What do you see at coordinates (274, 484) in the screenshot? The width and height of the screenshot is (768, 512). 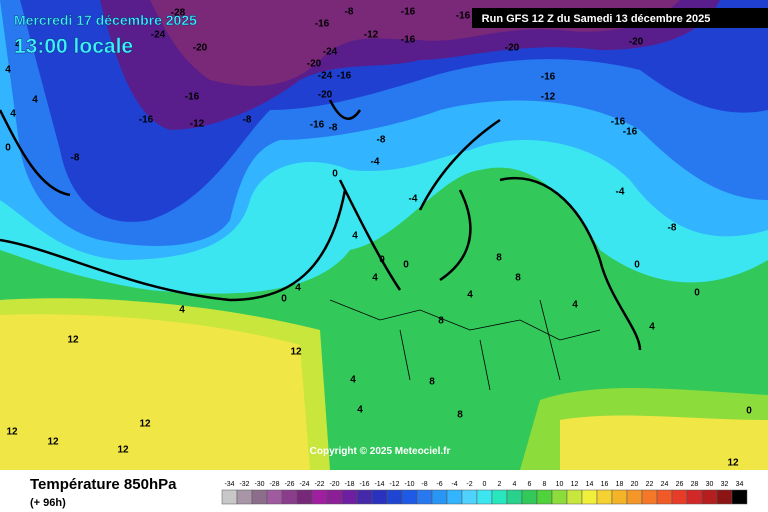 I see `legend-value: -28` at bounding box center [274, 484].